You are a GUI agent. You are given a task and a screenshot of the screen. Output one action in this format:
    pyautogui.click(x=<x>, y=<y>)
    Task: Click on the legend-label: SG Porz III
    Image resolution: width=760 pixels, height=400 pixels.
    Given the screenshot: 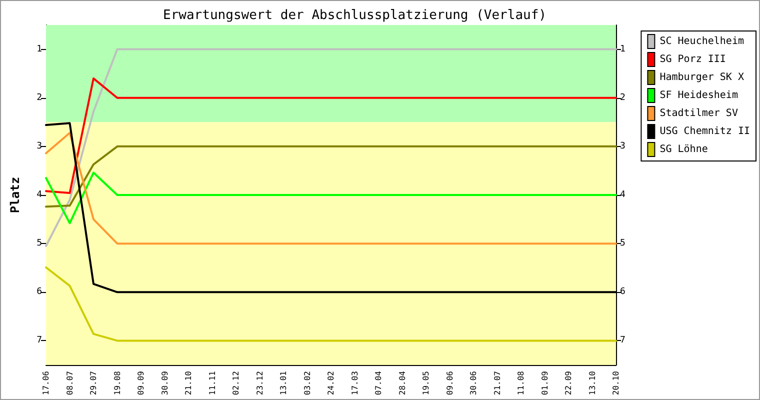 What is the action you would take?
    pyautogui.click(x=693, y=59)
    